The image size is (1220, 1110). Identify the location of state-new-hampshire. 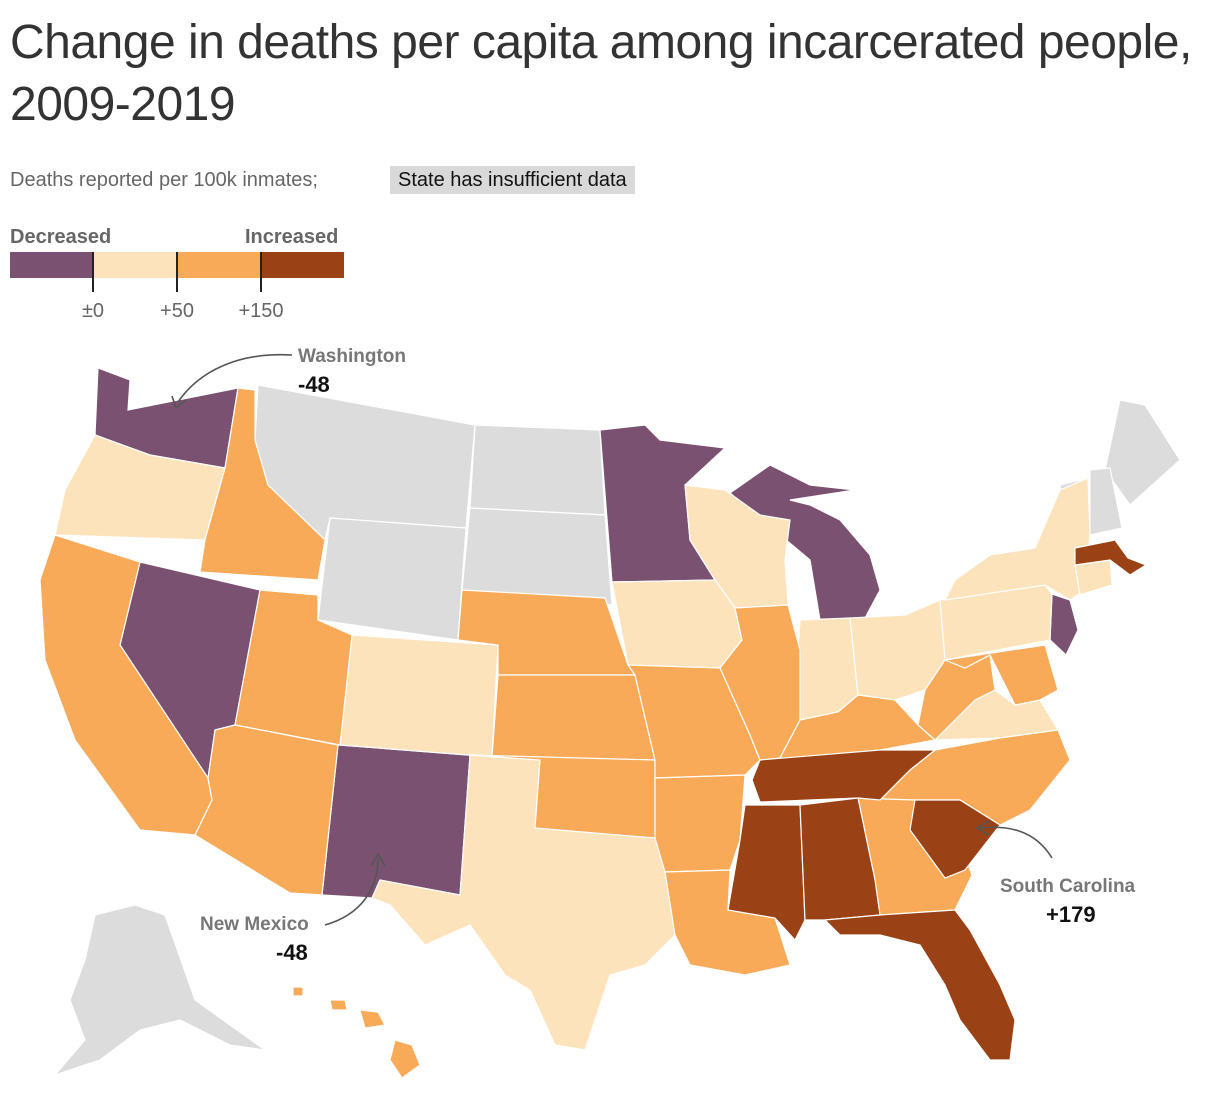
(1106, 501).